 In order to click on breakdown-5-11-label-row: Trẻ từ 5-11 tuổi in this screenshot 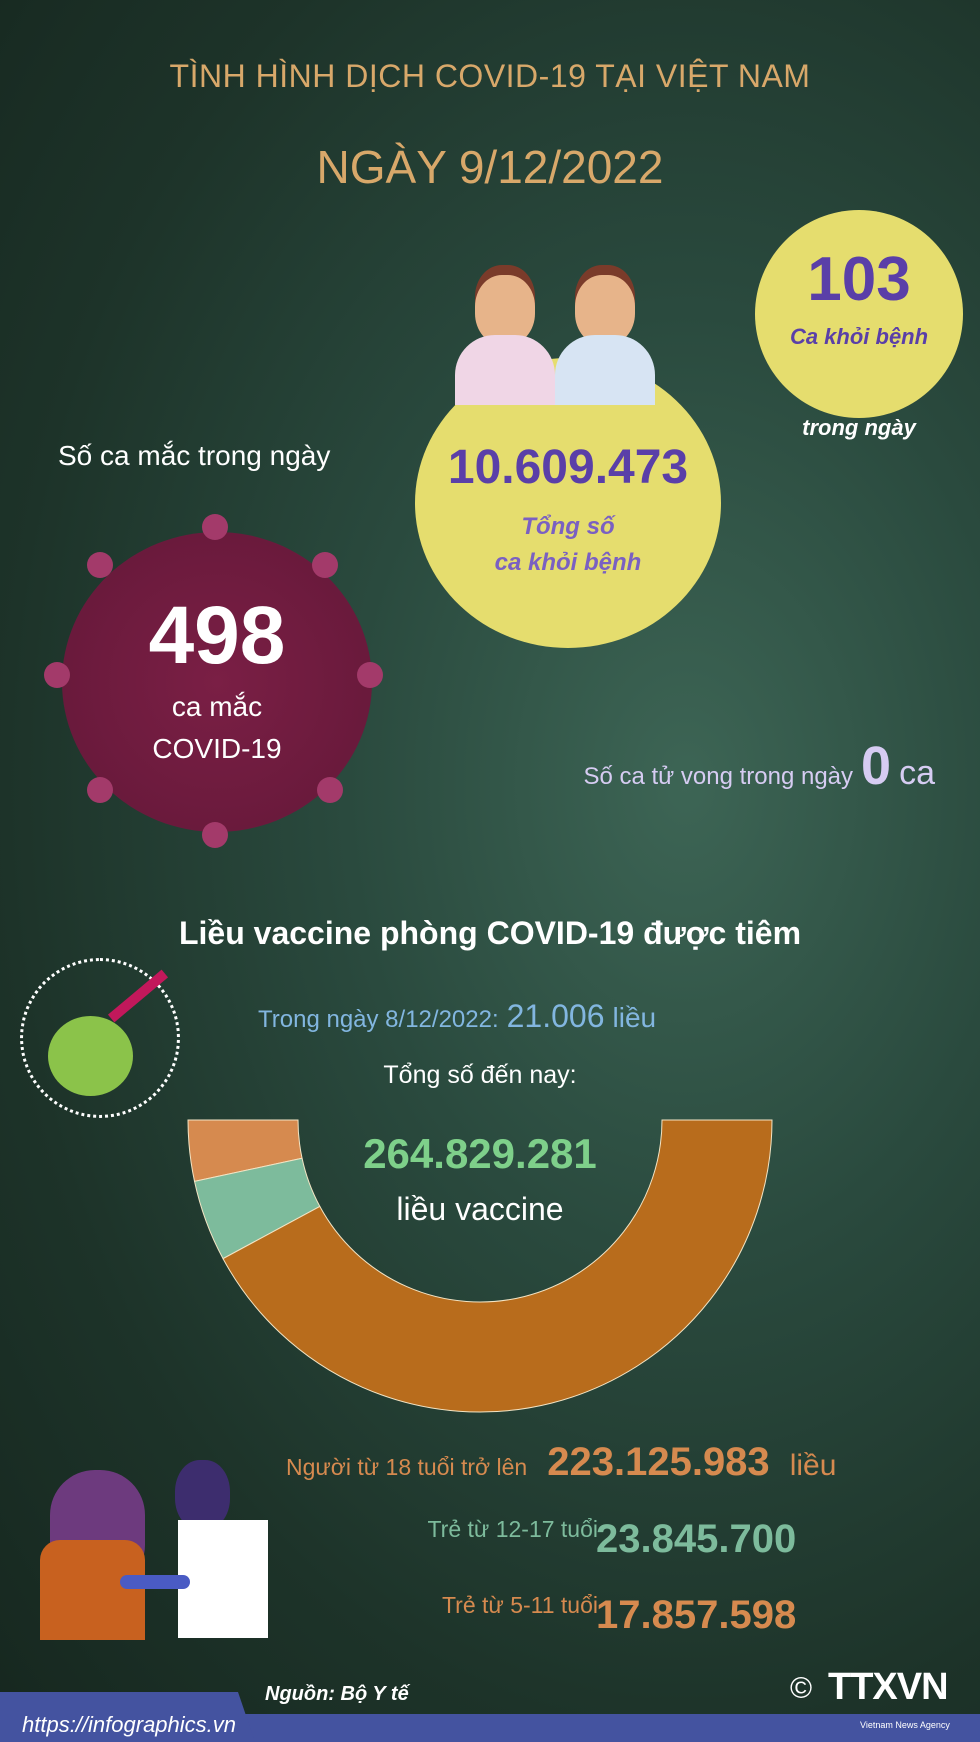, I will do `click(520, 1605)`.